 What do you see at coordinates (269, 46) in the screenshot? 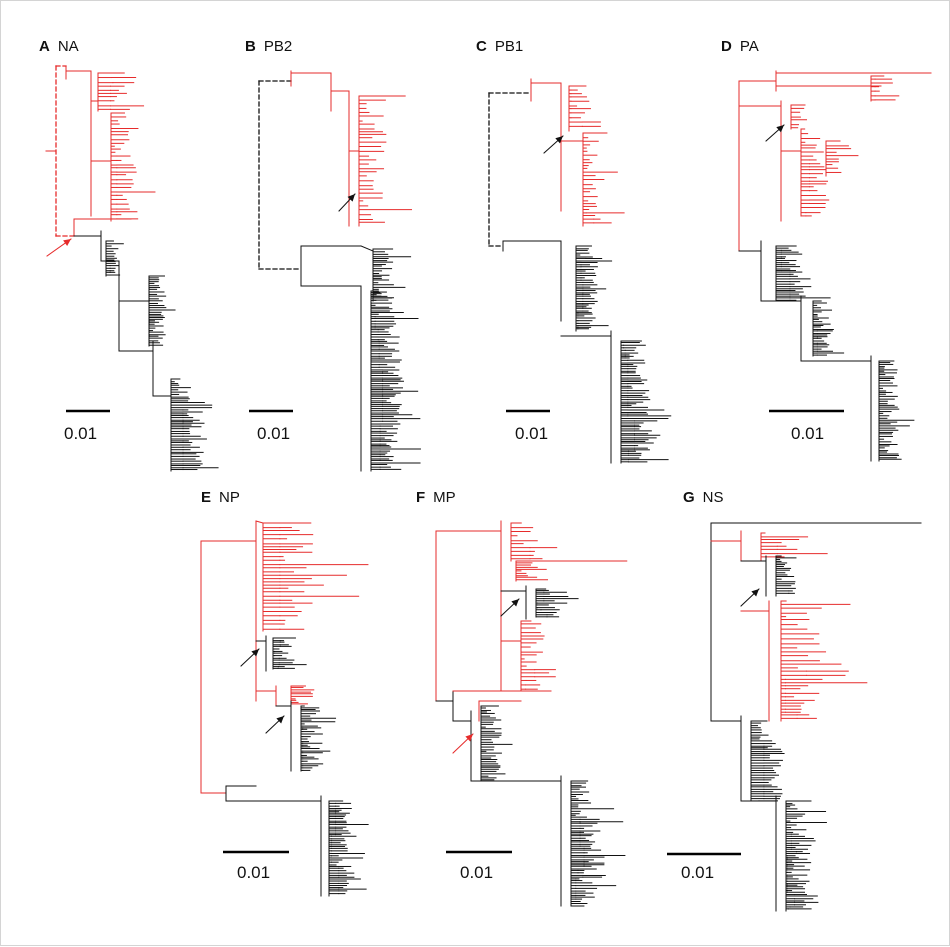
I see `panel-label-b: B PB2` at bounding box center [269, 46].